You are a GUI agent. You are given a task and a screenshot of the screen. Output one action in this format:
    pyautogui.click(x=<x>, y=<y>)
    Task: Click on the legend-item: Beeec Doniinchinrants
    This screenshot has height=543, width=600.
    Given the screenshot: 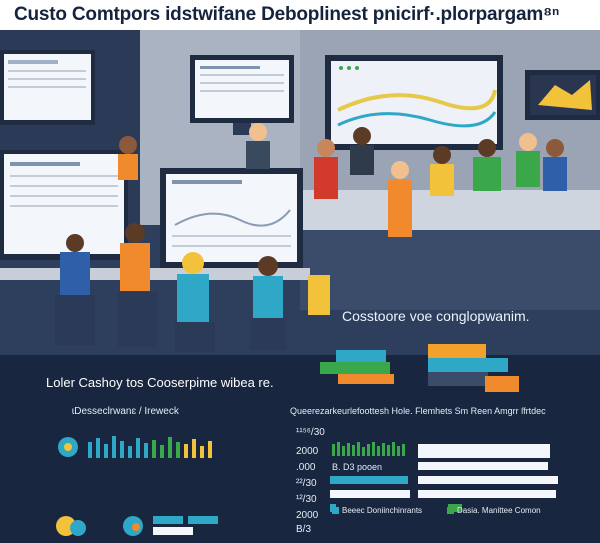 What is the action you would take?
    pyautogui.click(x=377, y=510)
    